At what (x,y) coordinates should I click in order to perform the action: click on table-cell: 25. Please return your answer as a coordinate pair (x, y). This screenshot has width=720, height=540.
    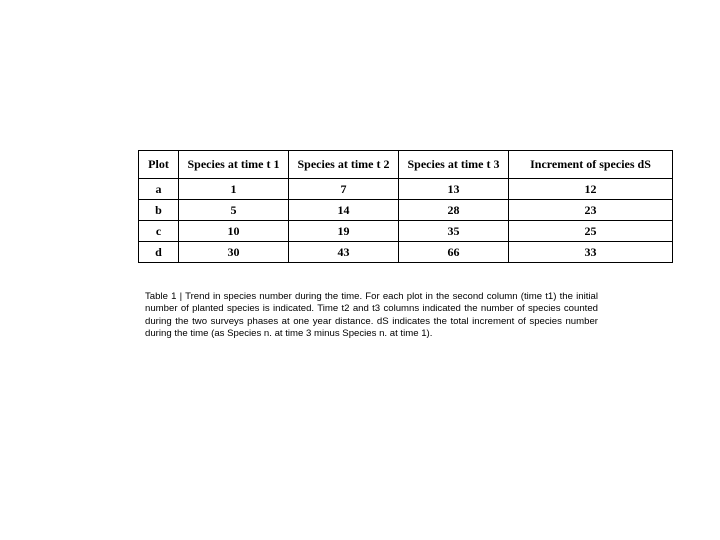
    Looking at the image, I should click on (590, 231).